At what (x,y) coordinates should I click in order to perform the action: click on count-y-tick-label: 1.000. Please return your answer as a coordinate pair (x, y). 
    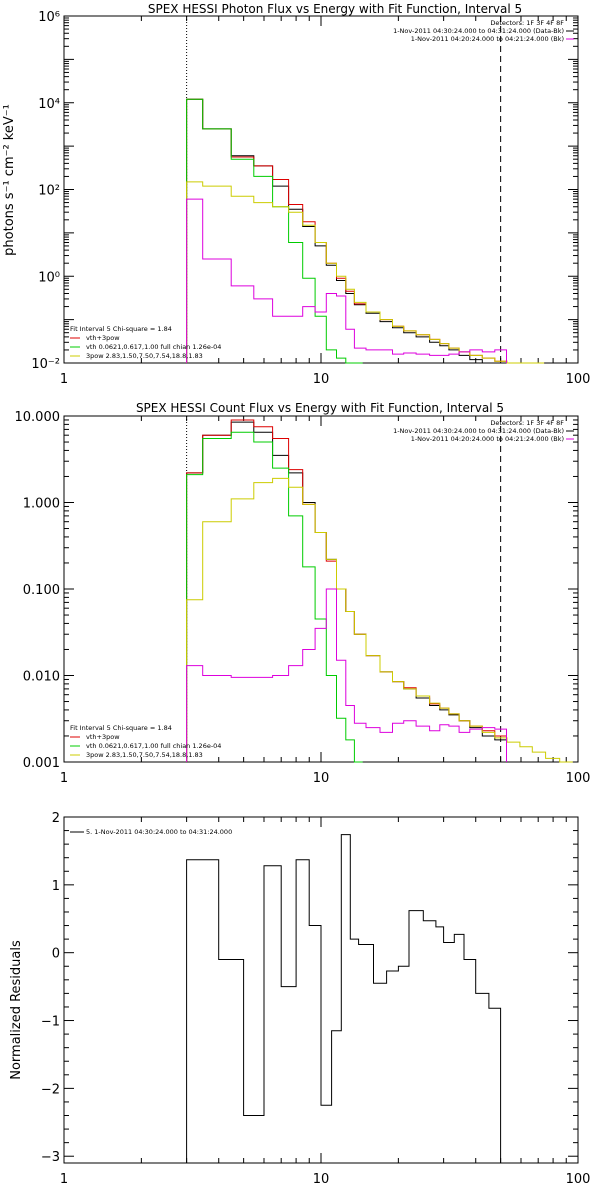
    Looking at the image, I should click on (41, 504).